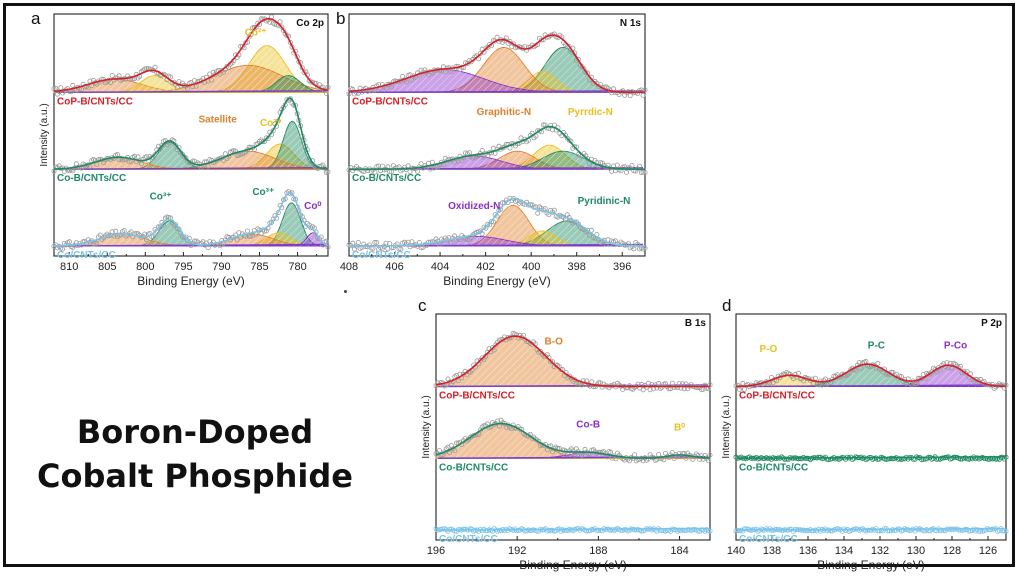 This screenshot has width=1024, height=576. I want to click on plot-frame, so click(573, 427).